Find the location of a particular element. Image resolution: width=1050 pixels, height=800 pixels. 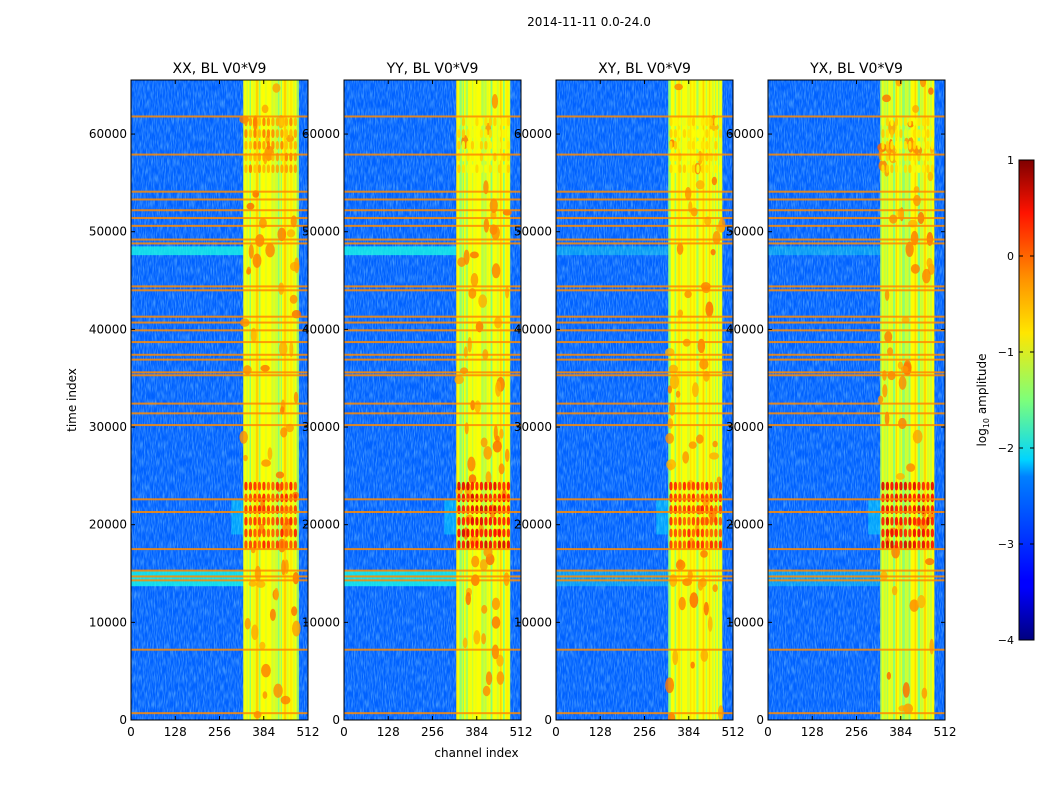

y-tick-label: 60000 is located at coordinates (108, 134).